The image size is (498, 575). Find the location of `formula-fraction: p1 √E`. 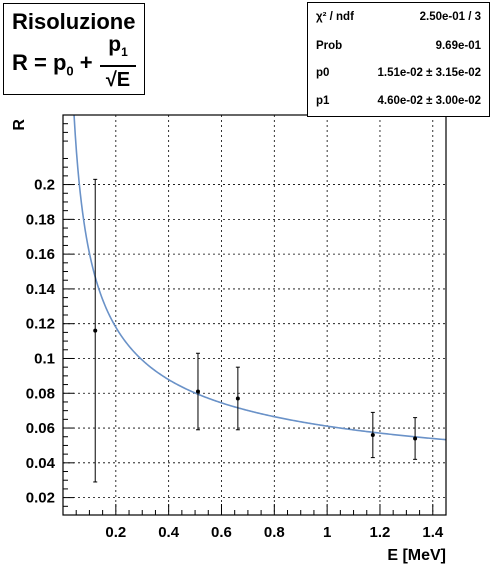

formula-fraction: p1 √E is located at coordinates (118, 62).